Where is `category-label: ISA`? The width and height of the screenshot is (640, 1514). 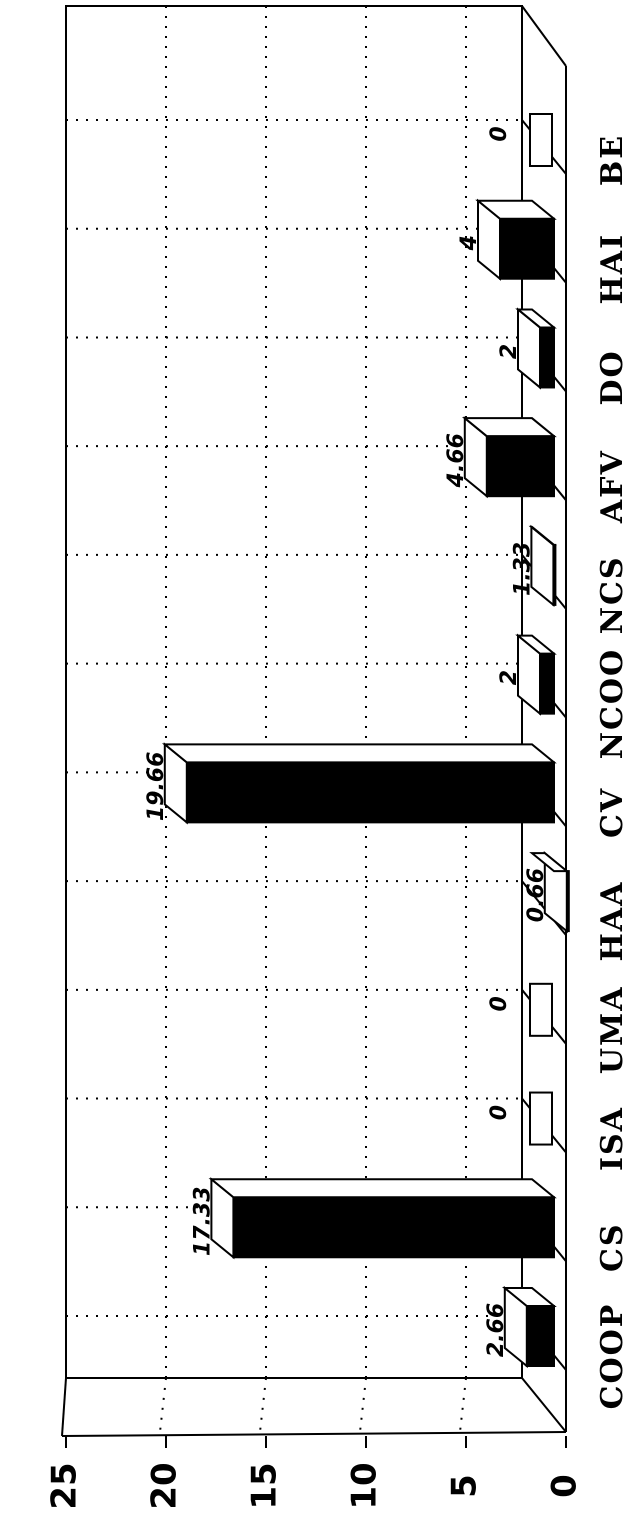
category-label: ISA is located at coordinates (612, 1138).